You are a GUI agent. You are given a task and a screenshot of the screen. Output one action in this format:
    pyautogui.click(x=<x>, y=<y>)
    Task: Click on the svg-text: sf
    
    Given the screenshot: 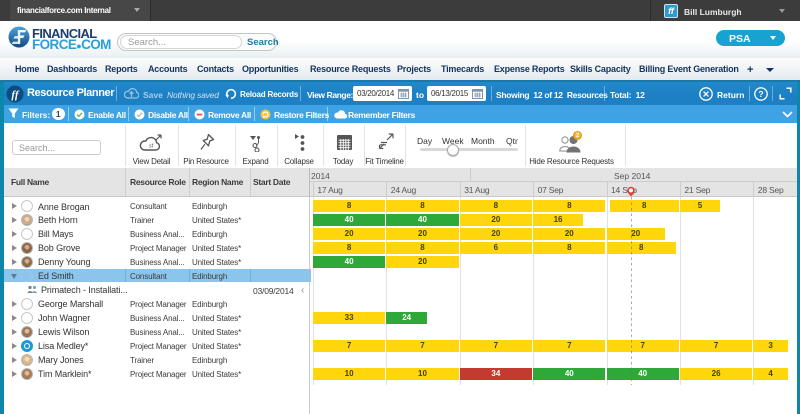 What is the action you would take?
    pyautogui.click(x=151, y=146)
    